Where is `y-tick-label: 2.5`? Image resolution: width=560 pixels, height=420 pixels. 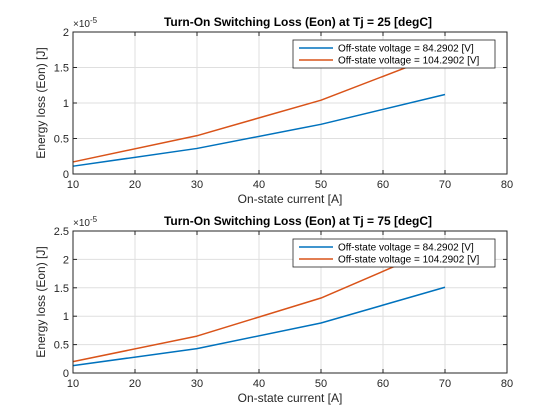 y-tick-label: 2.5 is located at coordinates (61, 232).